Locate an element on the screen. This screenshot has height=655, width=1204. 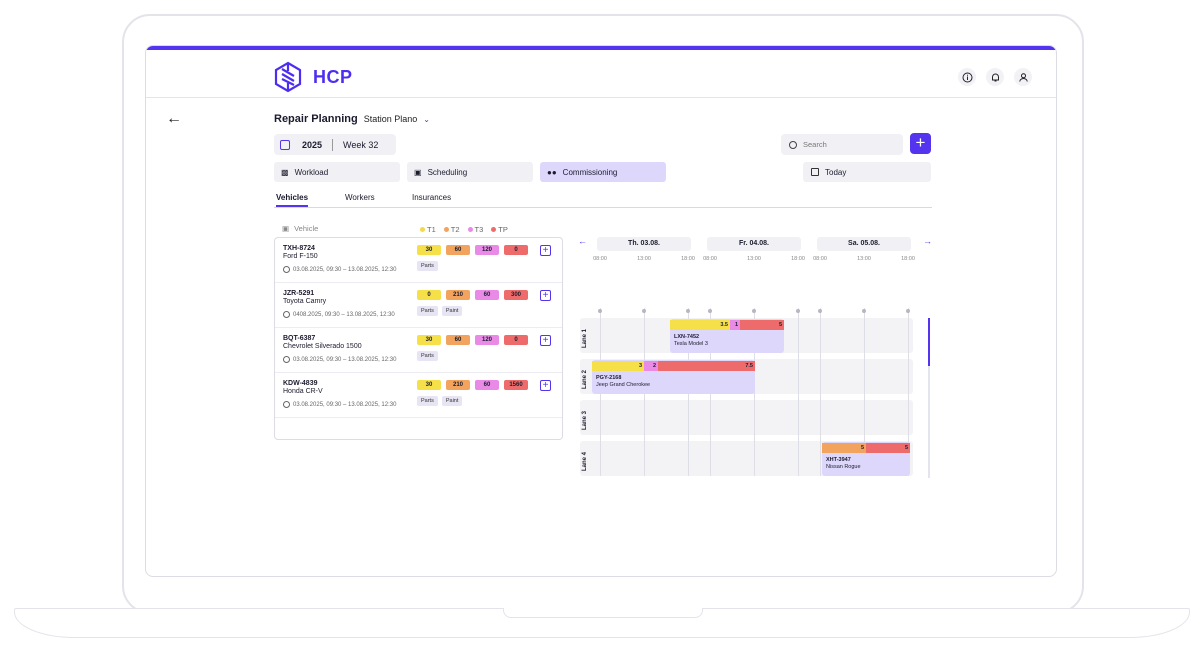
chevron-down-icon: ⌄ is located at coordinates (426, 119).